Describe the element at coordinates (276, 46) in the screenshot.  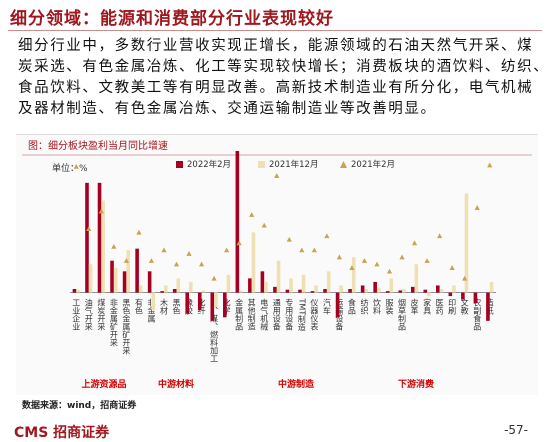
I see `paragraph-line: 细分行业中，多数行业营收实现正增长，能源领域的石油天然气开采、煤` at that location.